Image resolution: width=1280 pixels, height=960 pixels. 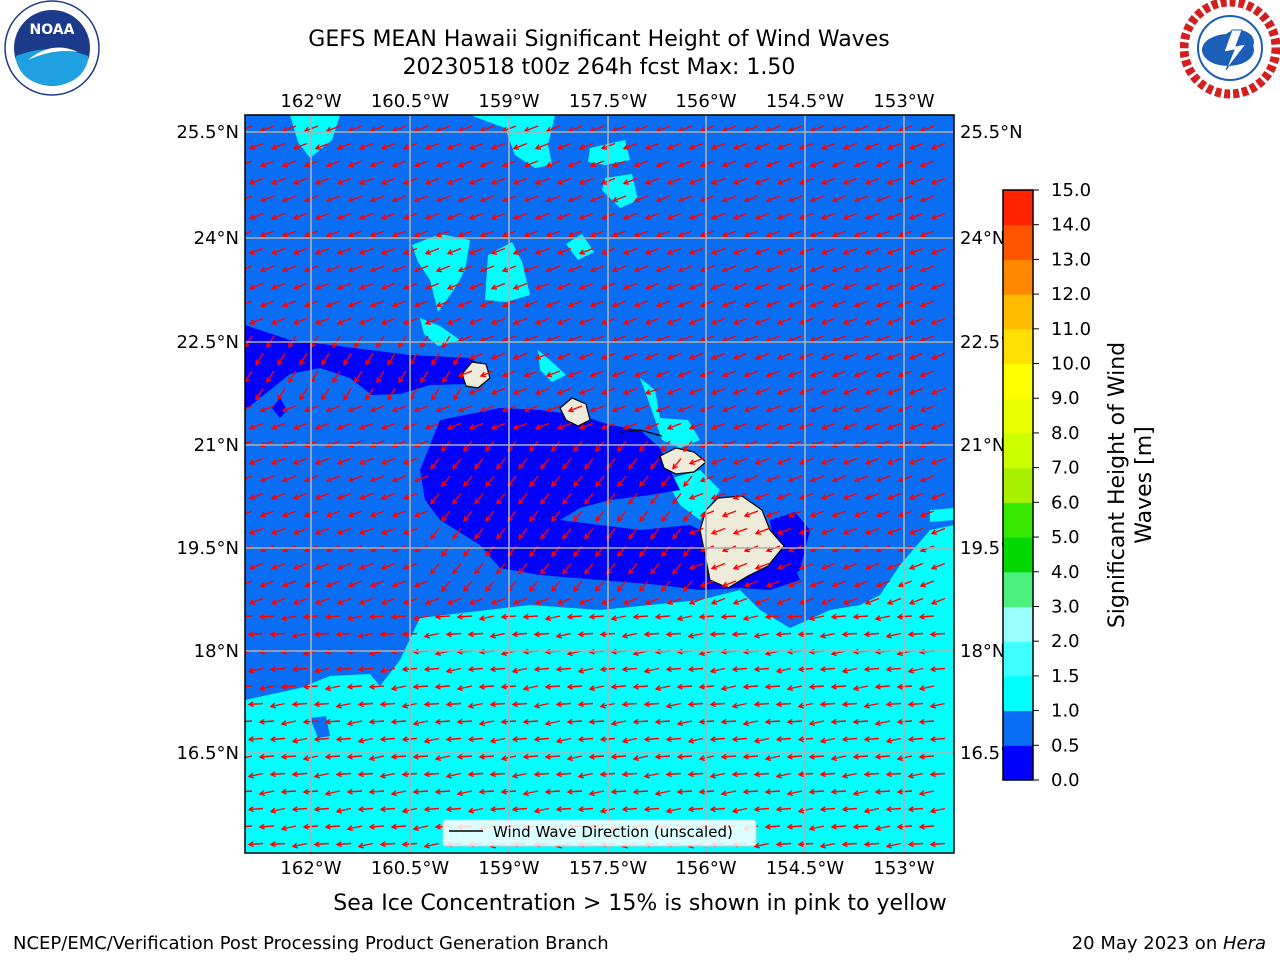 What do you see at coordinates (310, 868) in the screenshot?
I see `lon-tick-label-bottom: 162°W` at bounding box center [310, 868].